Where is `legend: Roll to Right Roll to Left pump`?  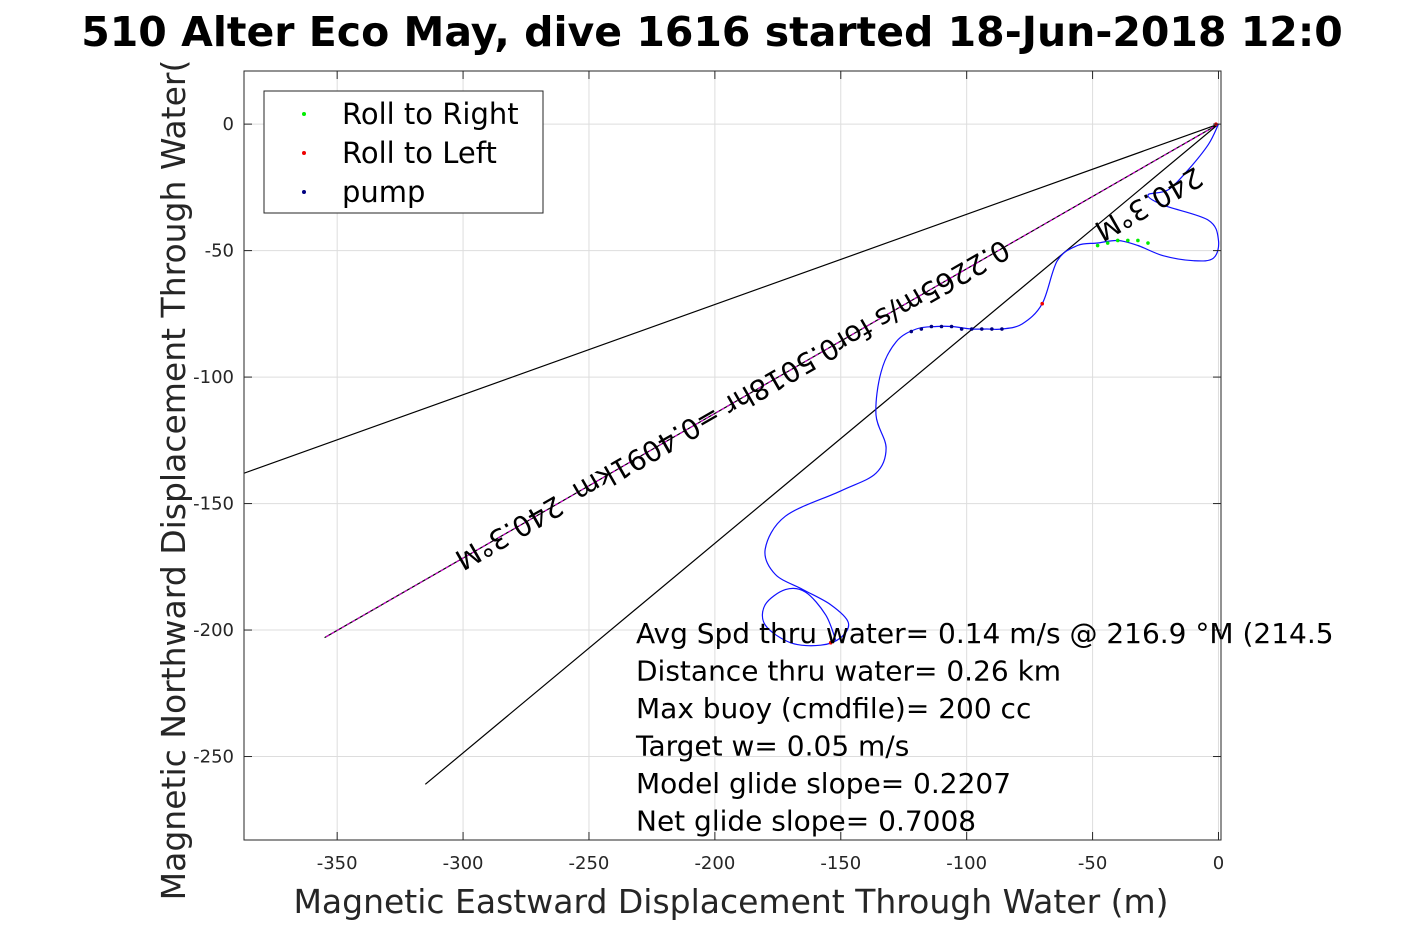 legend: Roll to Right Roll to Left pump is located at coordinates (403, 152).